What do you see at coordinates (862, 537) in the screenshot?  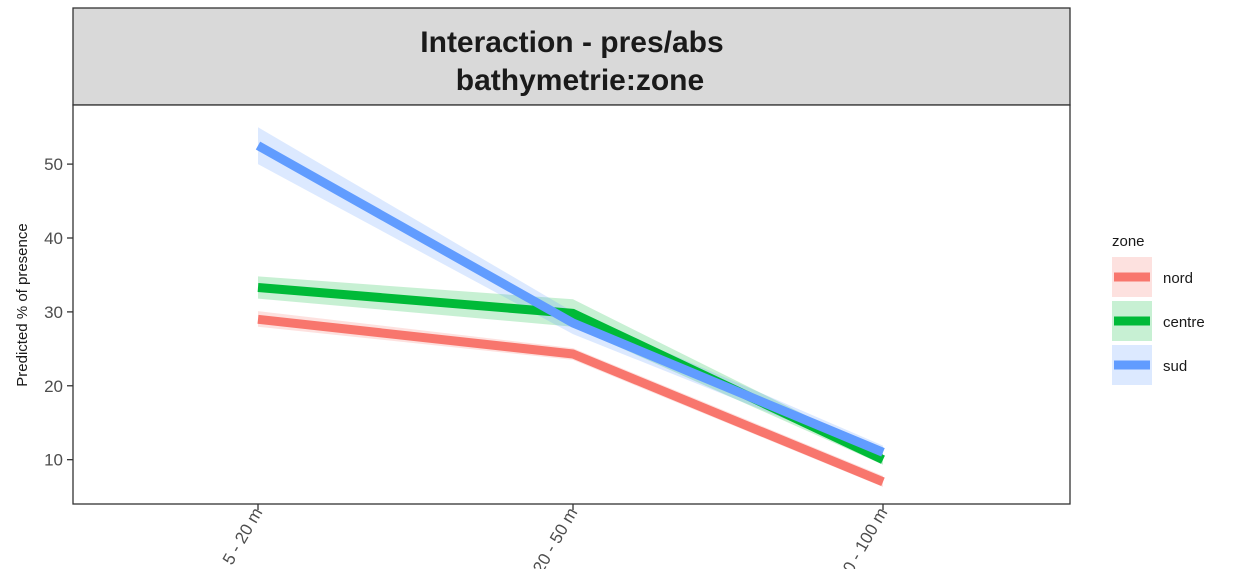 I see `x-tick-label-2: 50 - 100 m` at bounding box center [862, 537].